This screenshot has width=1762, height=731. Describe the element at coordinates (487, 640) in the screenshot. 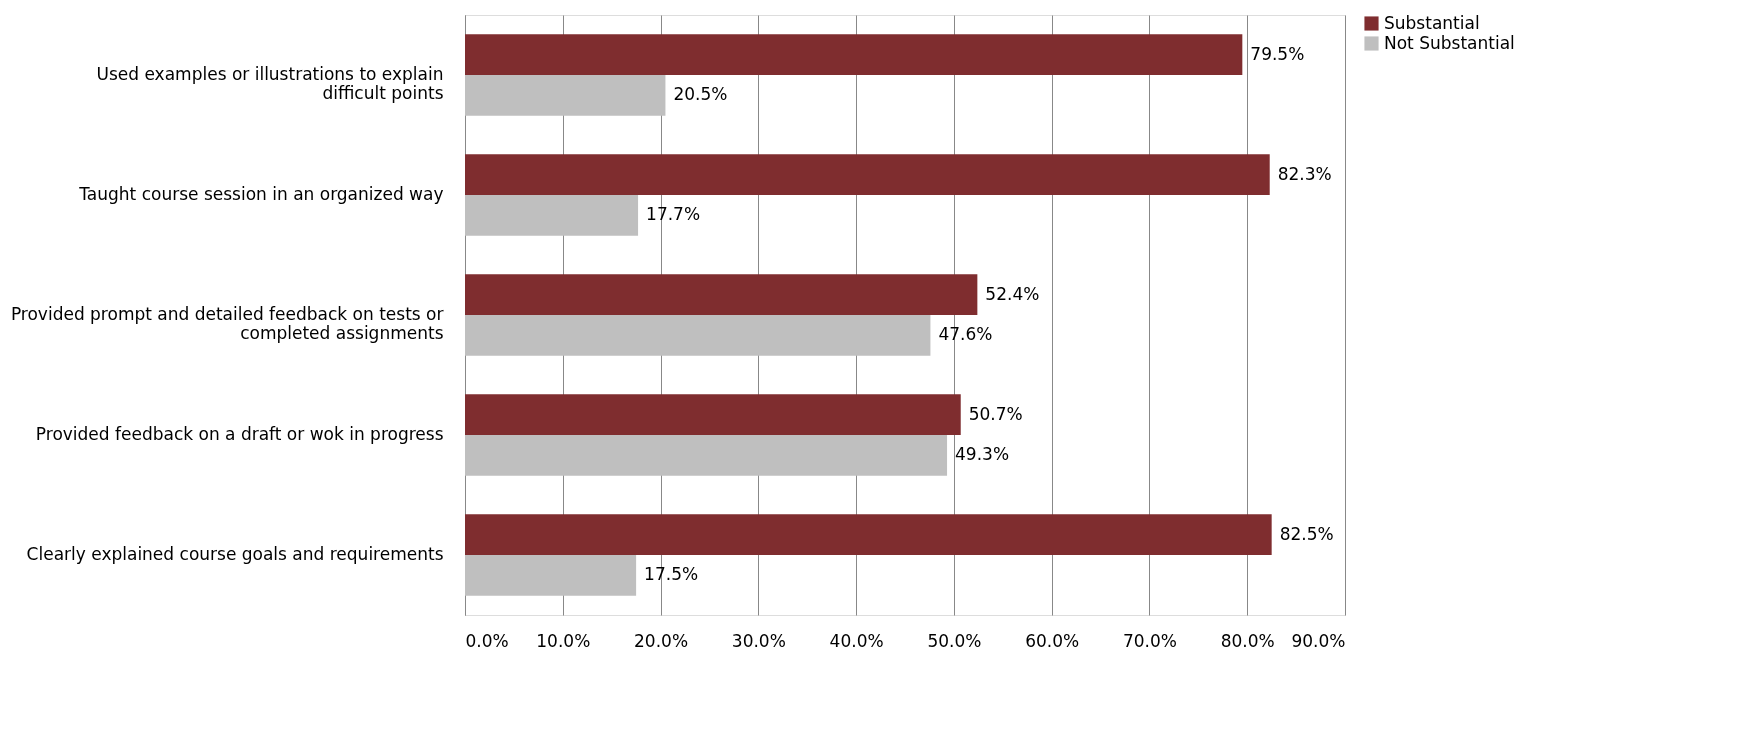

I see `x-tick-label: 0.0%` at that location.